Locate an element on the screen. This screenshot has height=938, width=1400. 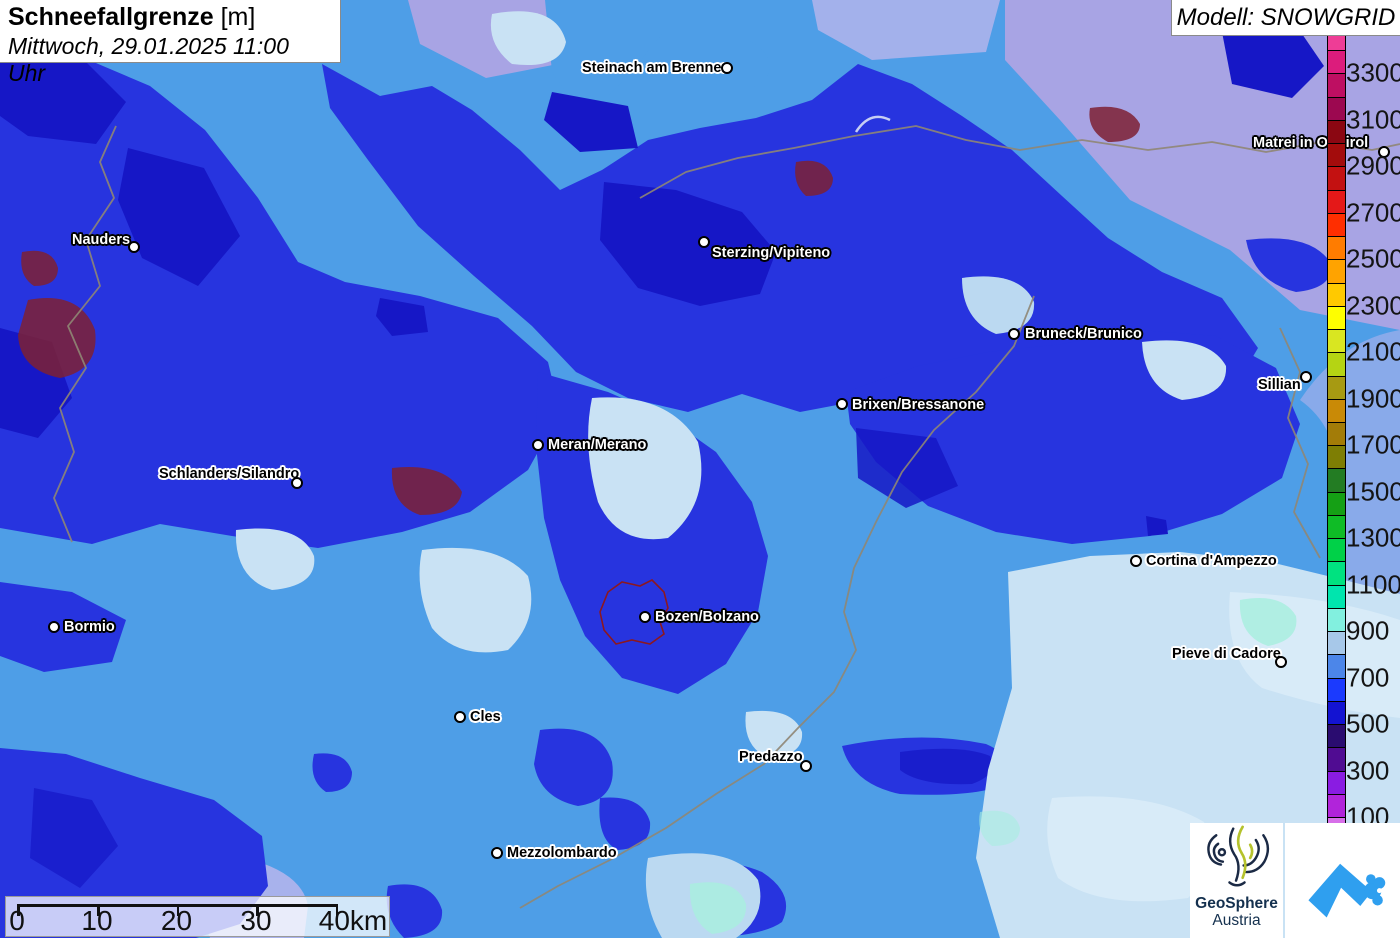
mountain-logo-icon is located at coordinates (1346, 890).